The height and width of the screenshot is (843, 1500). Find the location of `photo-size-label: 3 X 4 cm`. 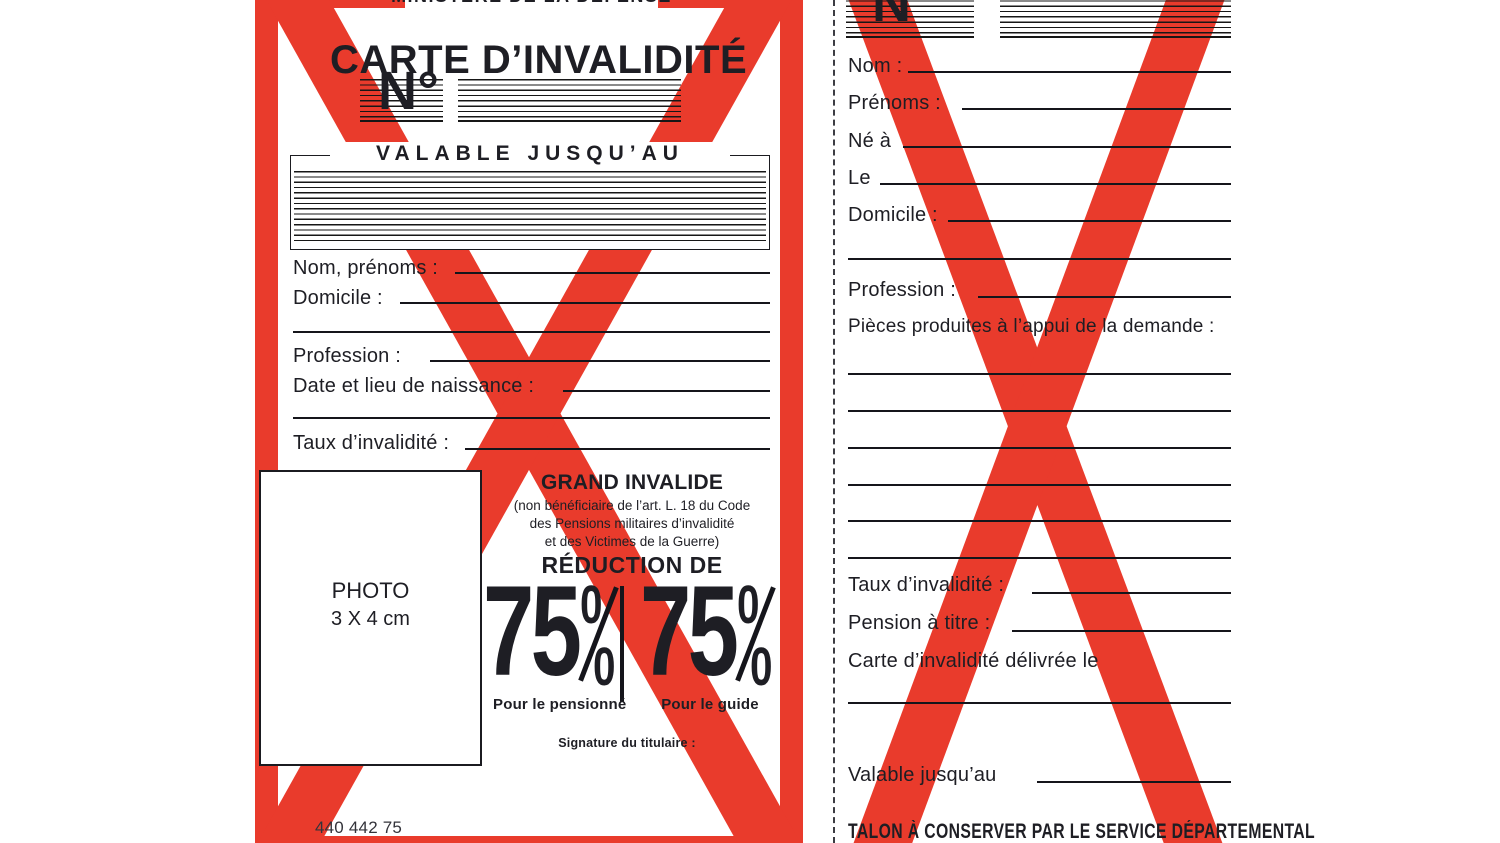

photo-size-label: 3 X 4 cm is located at coordinates (370, 619).